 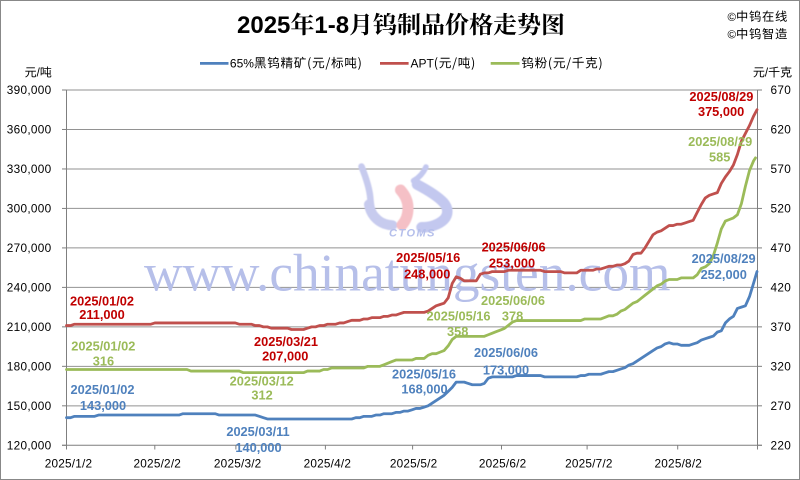 What do you see at coordinates (286, 341) in the screenshot?
I see `svg-text: 2025/03/21` at bounding box center [286, 341].